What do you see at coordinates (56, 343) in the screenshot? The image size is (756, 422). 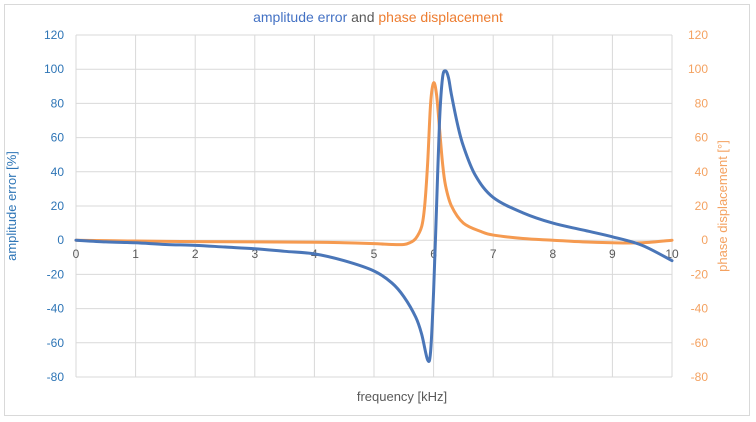 I see `y-tick-label-left: -60` at bounding box center [56, 343].